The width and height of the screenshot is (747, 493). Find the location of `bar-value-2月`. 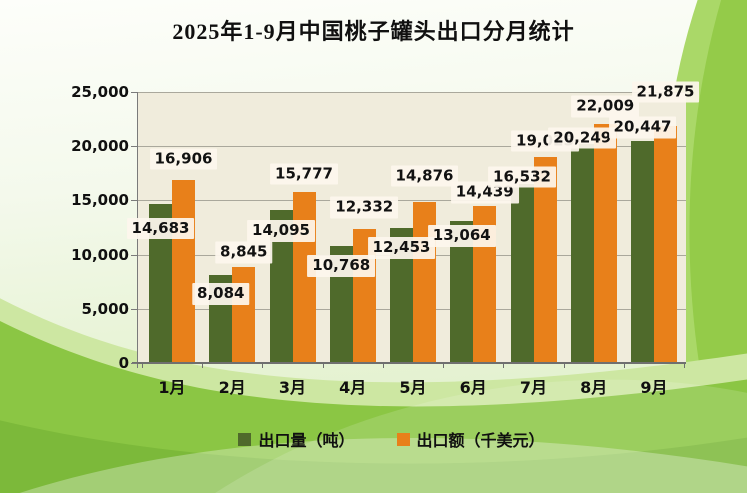

bar-value-2月 is located at coordinates (244, 315).